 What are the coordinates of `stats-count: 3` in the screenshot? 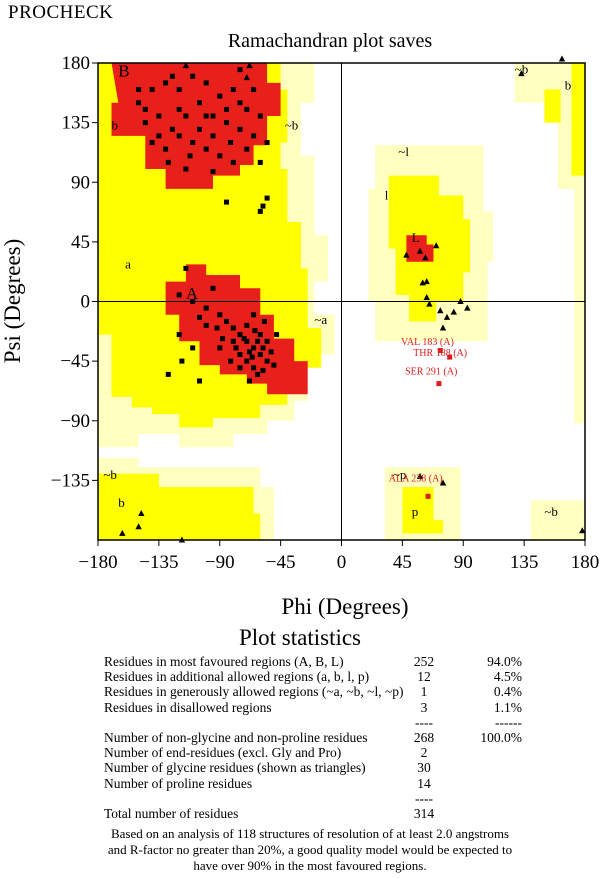 It's located at (424, 707).